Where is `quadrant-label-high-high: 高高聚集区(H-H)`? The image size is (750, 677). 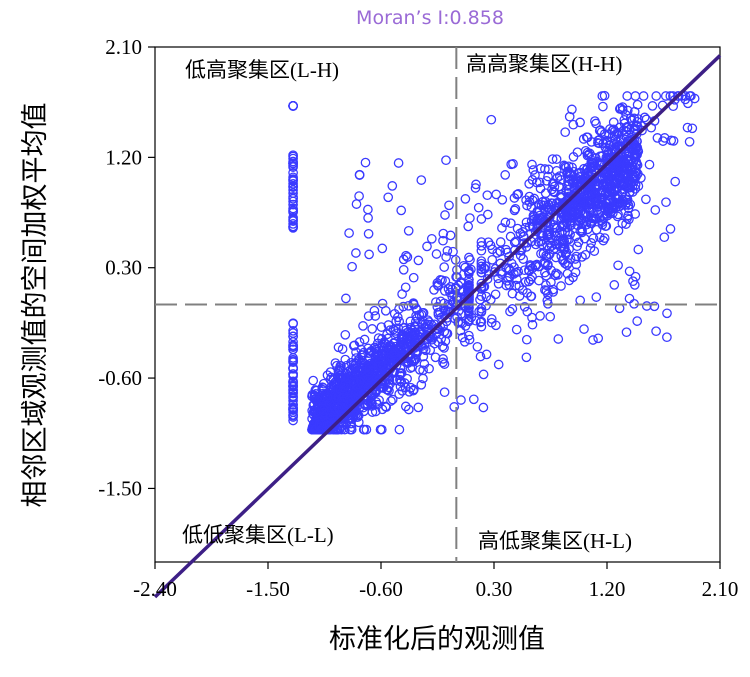
quadrant-label-high-high: 高高聚集区(H-H) is located at coordinates (544, 64).